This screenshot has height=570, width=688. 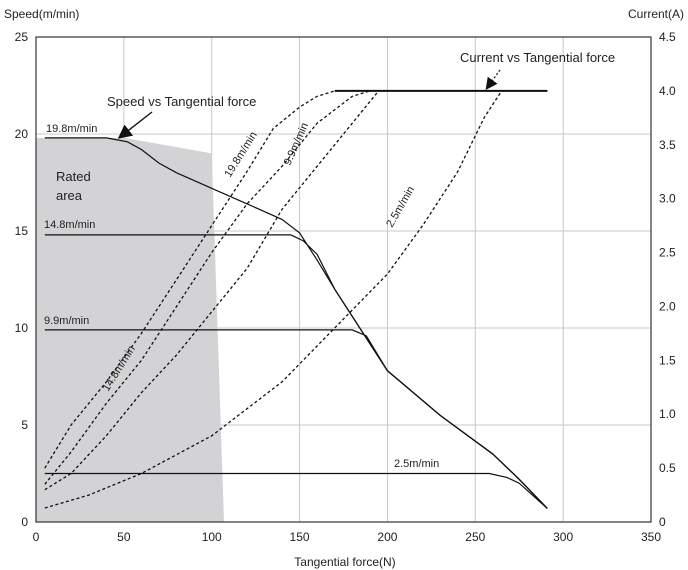 I want to click on rated-area-label-line1: Rated, so click(x=73, y=176).